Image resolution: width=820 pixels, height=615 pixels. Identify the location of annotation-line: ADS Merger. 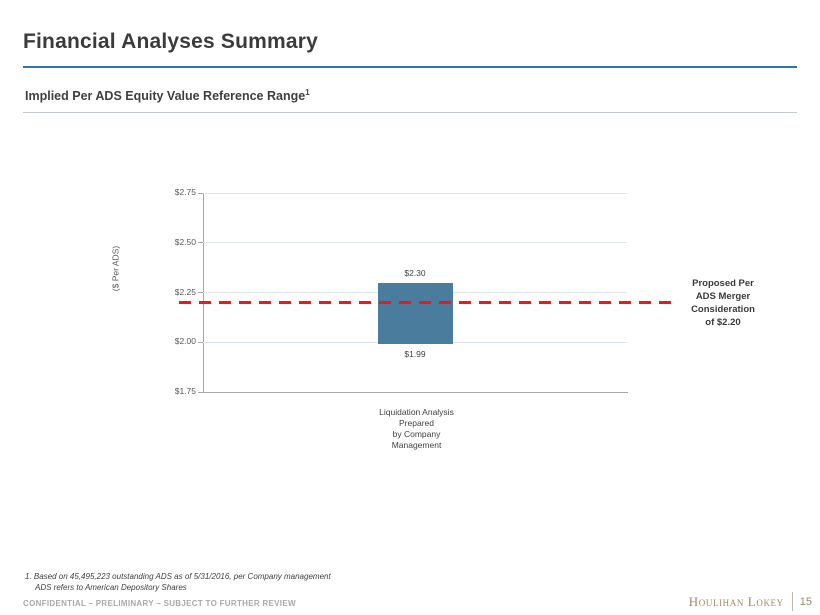
(723, 296).